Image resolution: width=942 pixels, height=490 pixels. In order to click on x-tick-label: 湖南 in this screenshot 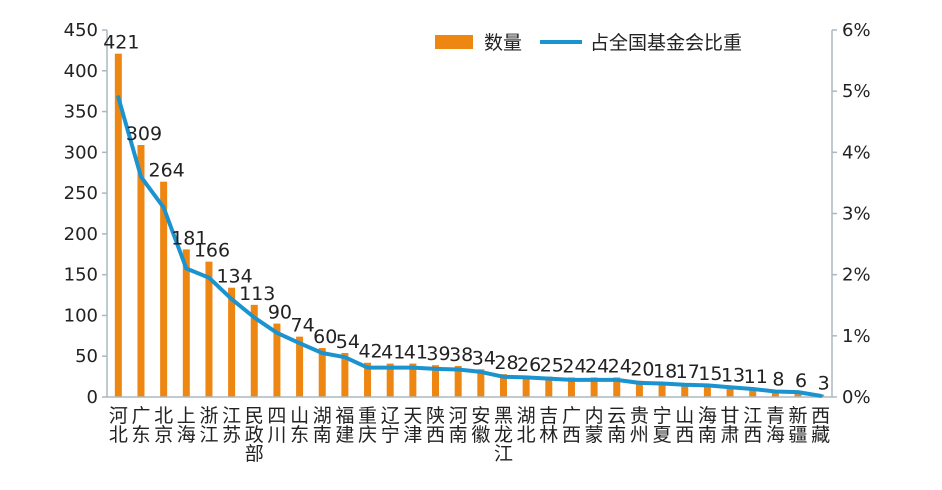, I will do `click(322, 425)`.